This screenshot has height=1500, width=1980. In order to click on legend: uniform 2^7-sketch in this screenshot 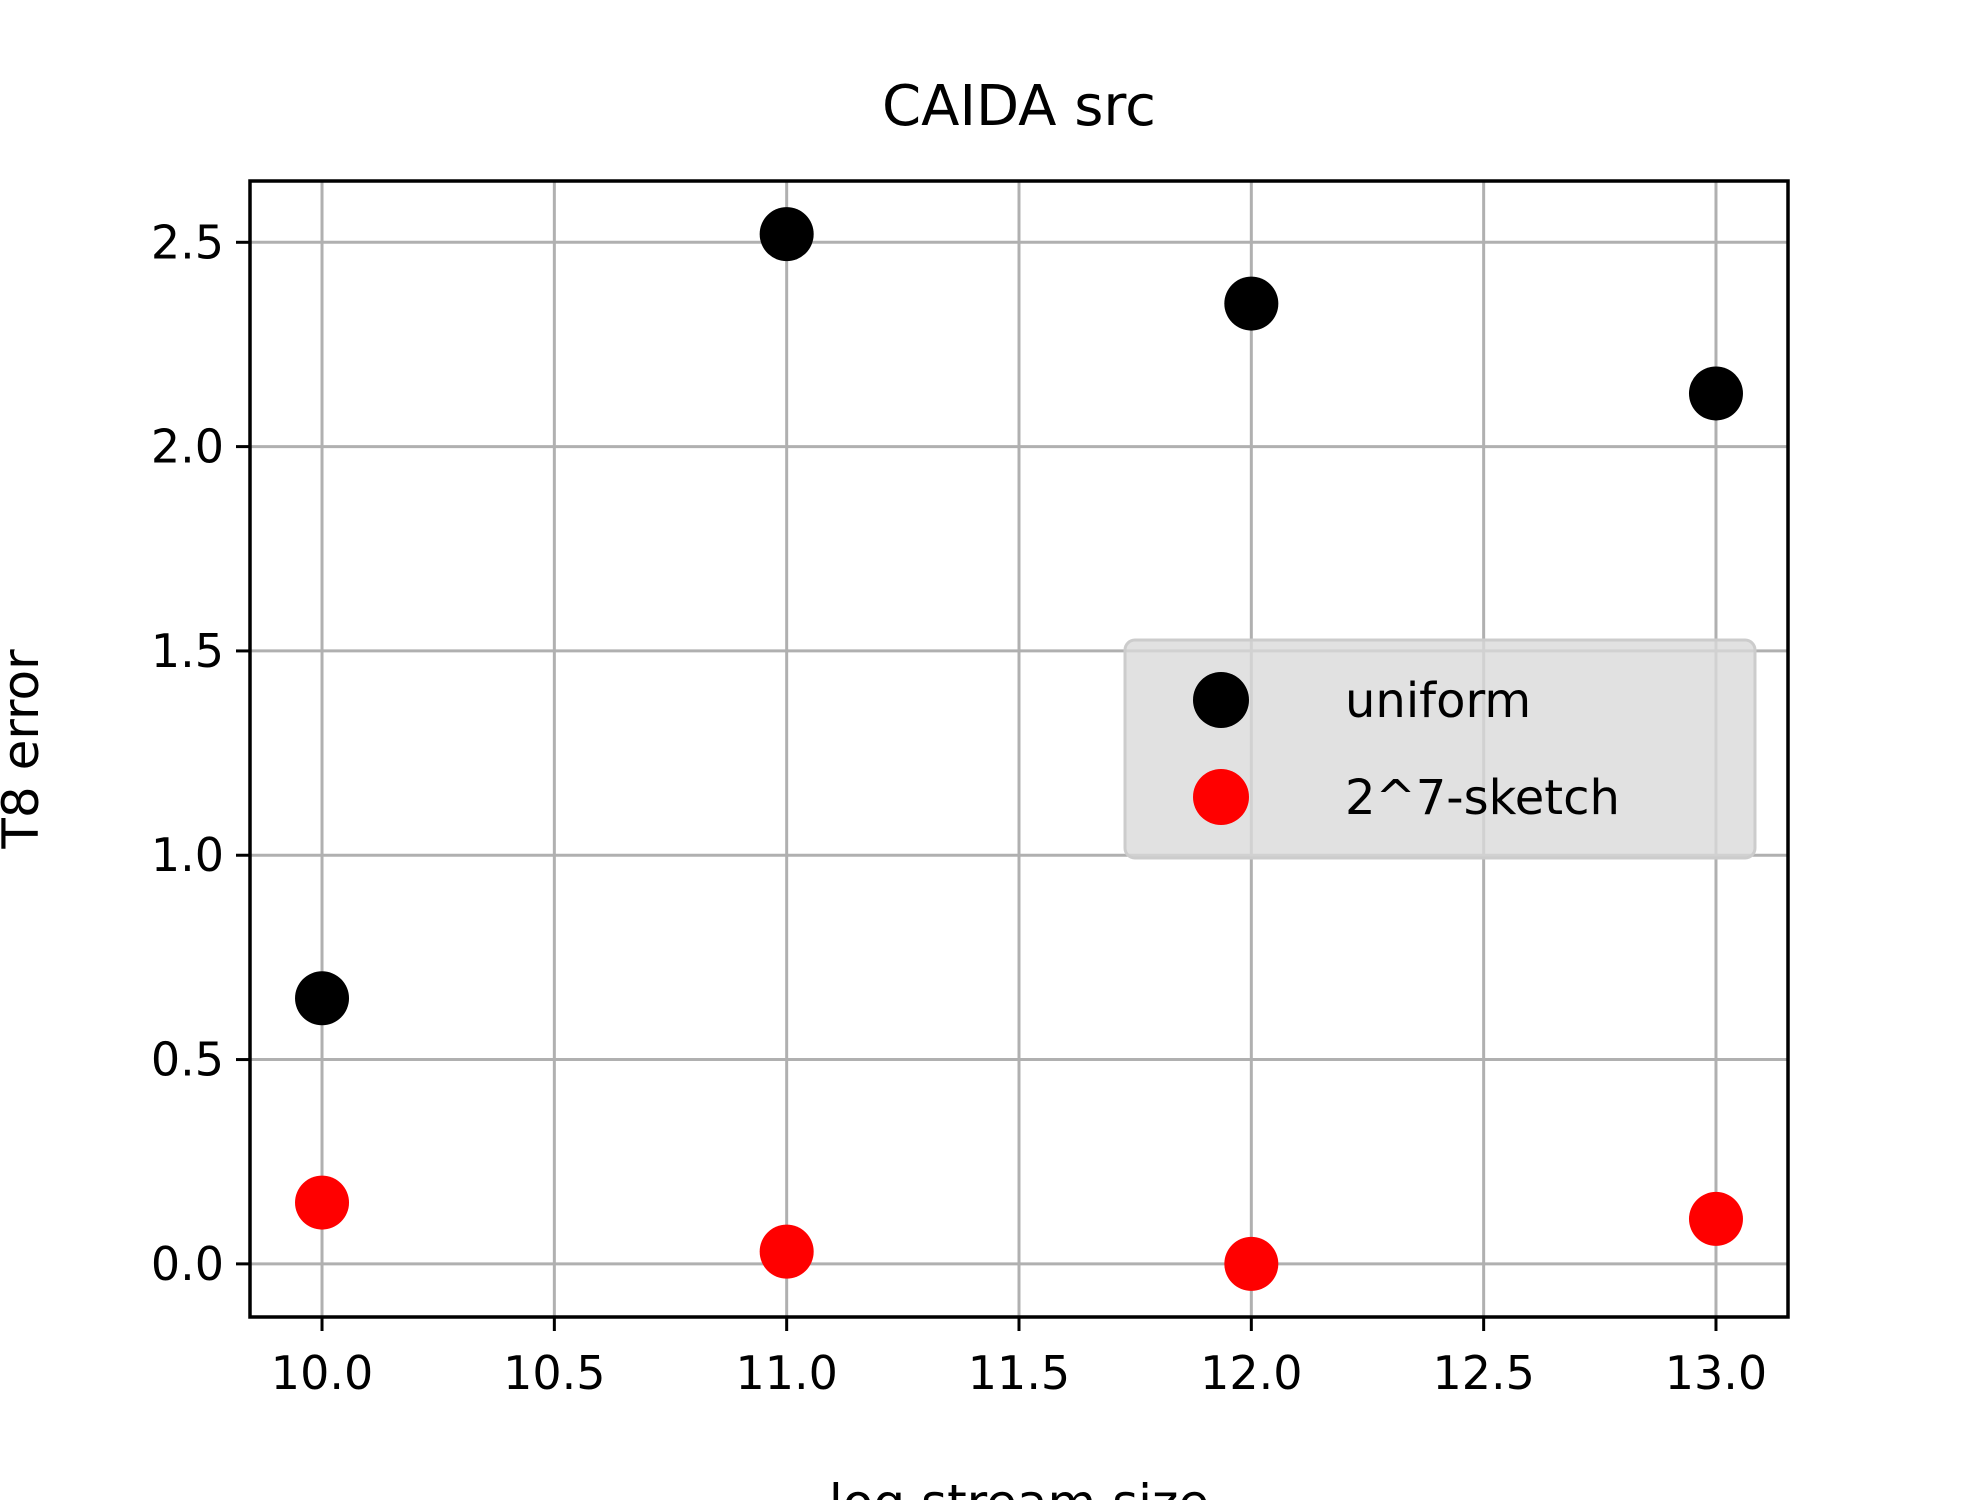, I will do `click(1440, 749)`.